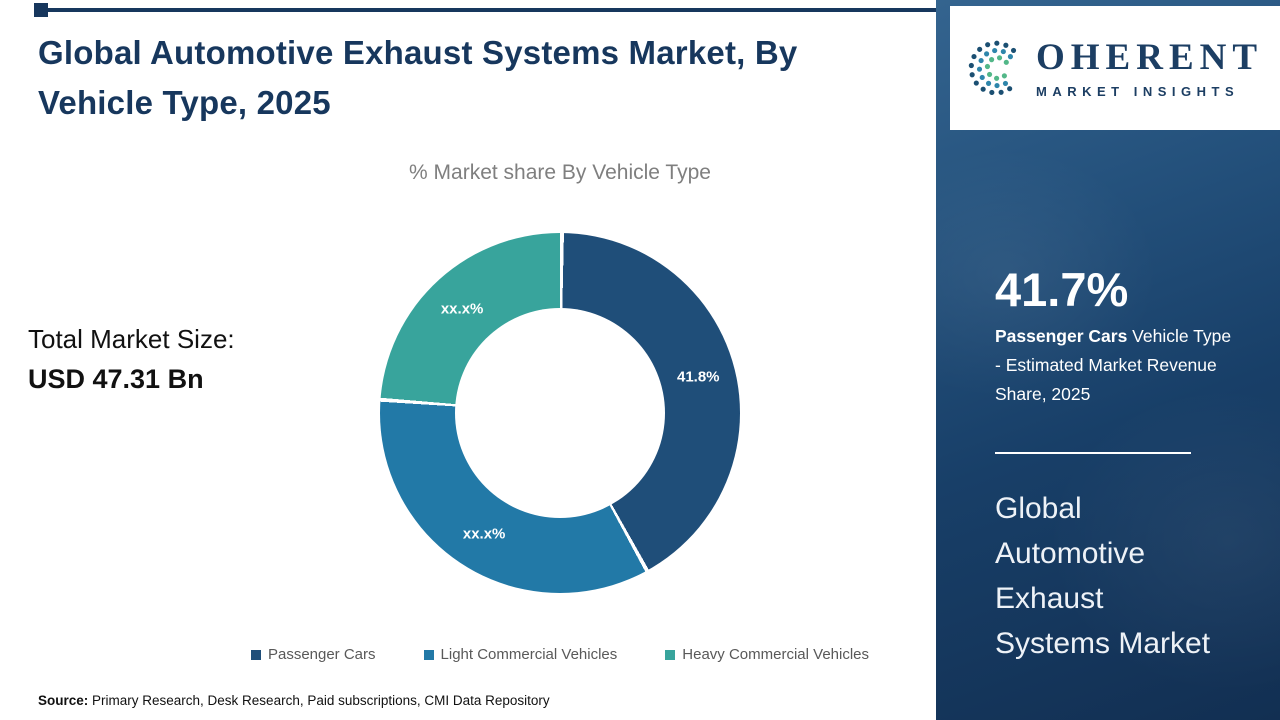 This screenshot has height=720, width=1280. I want to click on stat-description-bold: Passenger Cars, so click(1061, 336).